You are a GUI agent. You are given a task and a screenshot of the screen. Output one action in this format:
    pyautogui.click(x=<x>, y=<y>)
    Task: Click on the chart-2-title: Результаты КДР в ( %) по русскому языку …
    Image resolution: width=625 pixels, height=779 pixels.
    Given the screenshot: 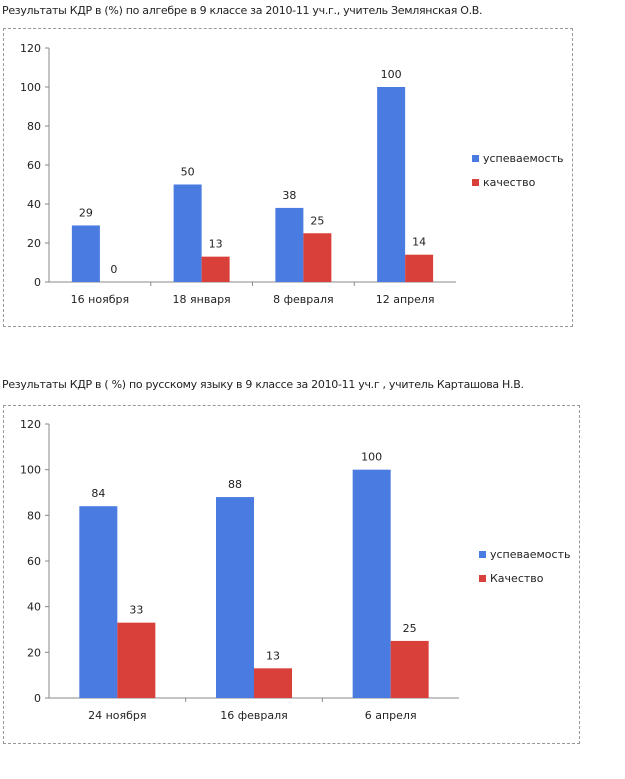 What is the action you would take?
    pyautogui.click(x=263, y=384)
    